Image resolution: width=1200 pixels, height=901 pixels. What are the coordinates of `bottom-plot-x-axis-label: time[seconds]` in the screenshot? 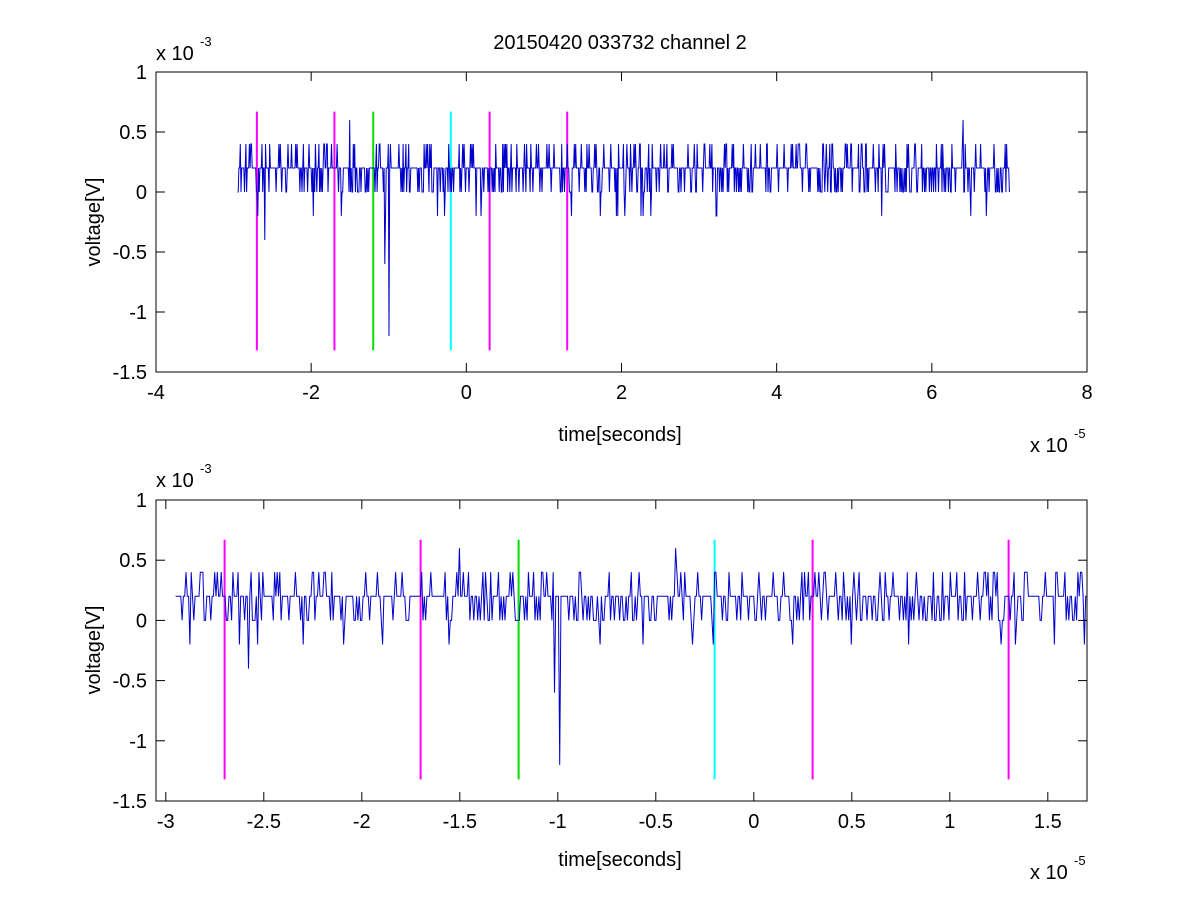 It's located at (619, 860).